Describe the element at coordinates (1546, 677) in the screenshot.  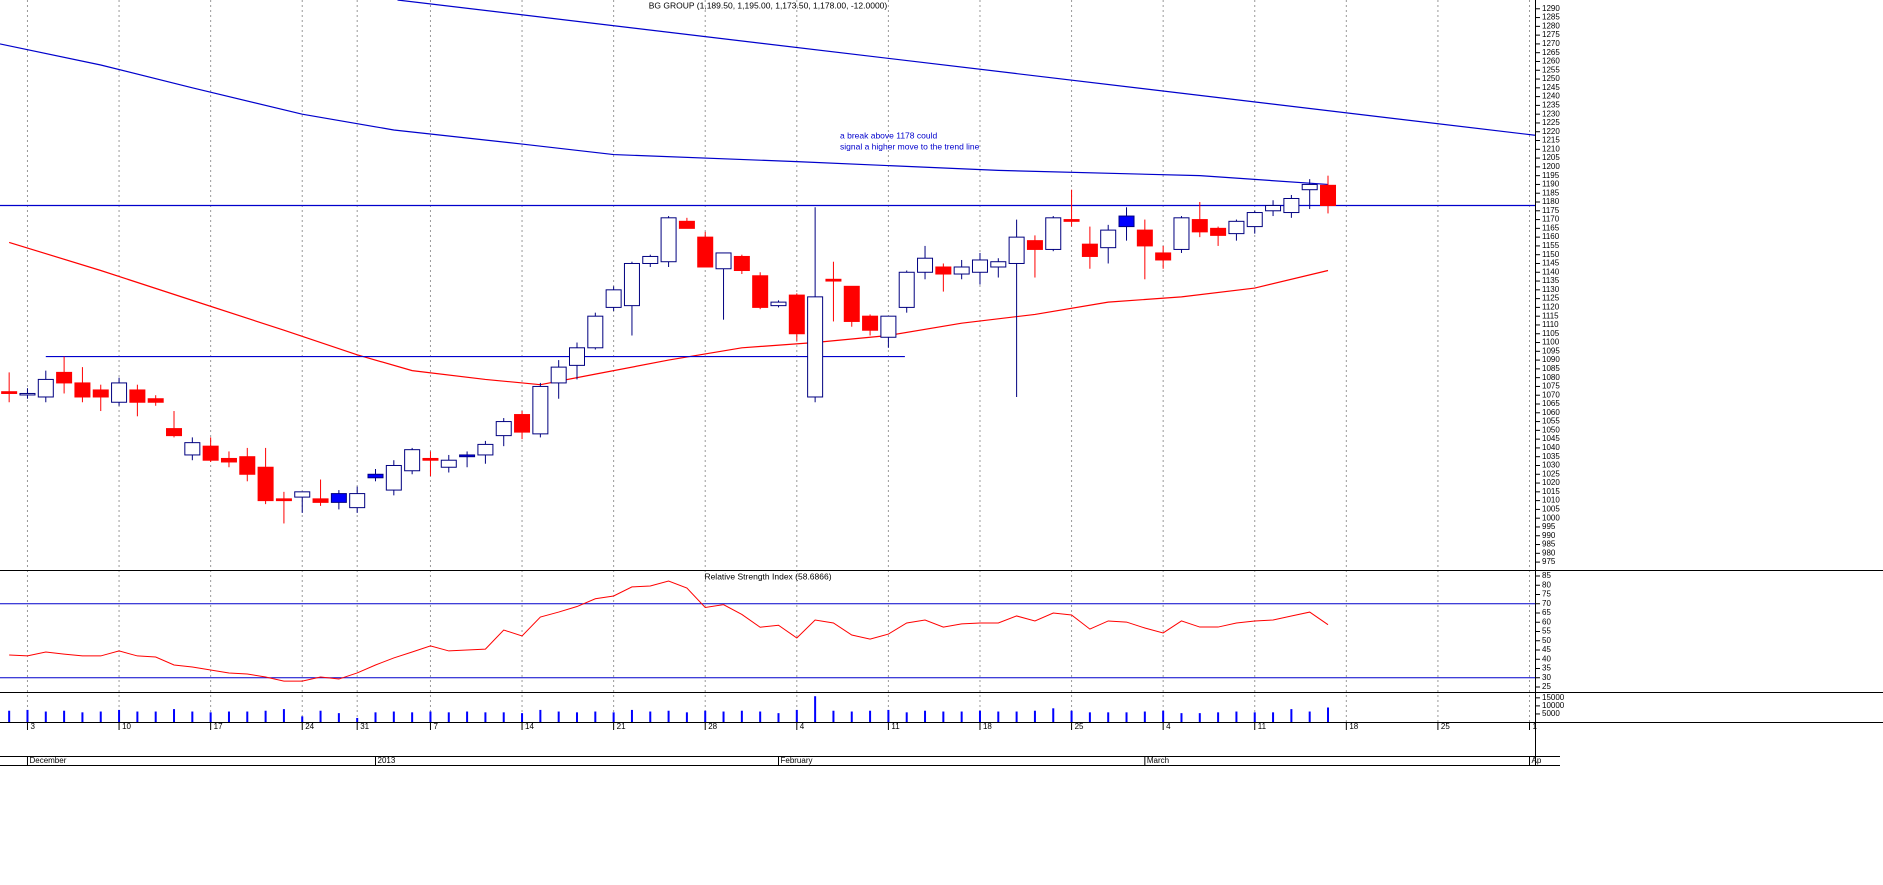
I see `y-tick-label: 30` at that location.